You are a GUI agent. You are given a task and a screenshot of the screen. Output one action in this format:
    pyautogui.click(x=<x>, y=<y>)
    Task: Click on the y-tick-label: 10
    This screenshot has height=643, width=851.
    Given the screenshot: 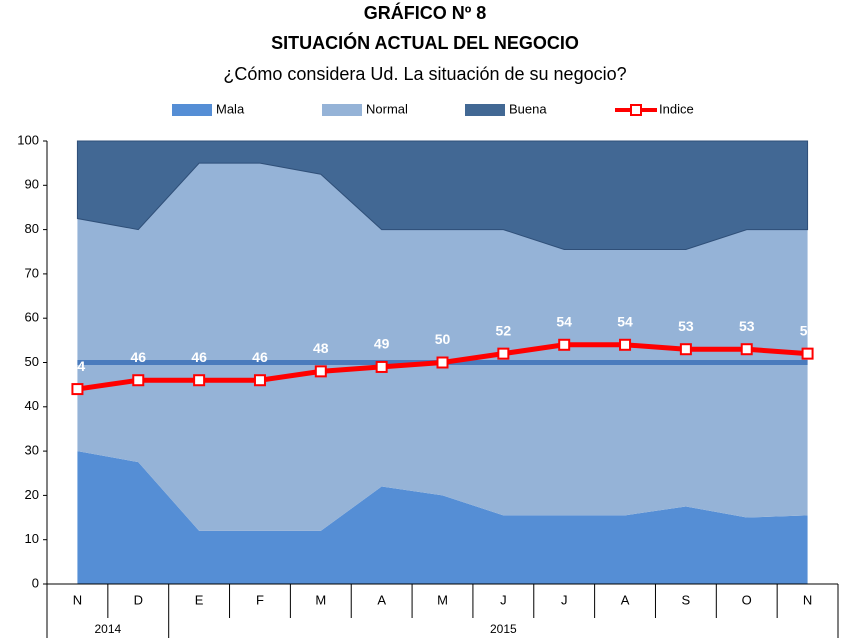 What is the action you would take?
    pyautogui.click(x=32, y=538)
    